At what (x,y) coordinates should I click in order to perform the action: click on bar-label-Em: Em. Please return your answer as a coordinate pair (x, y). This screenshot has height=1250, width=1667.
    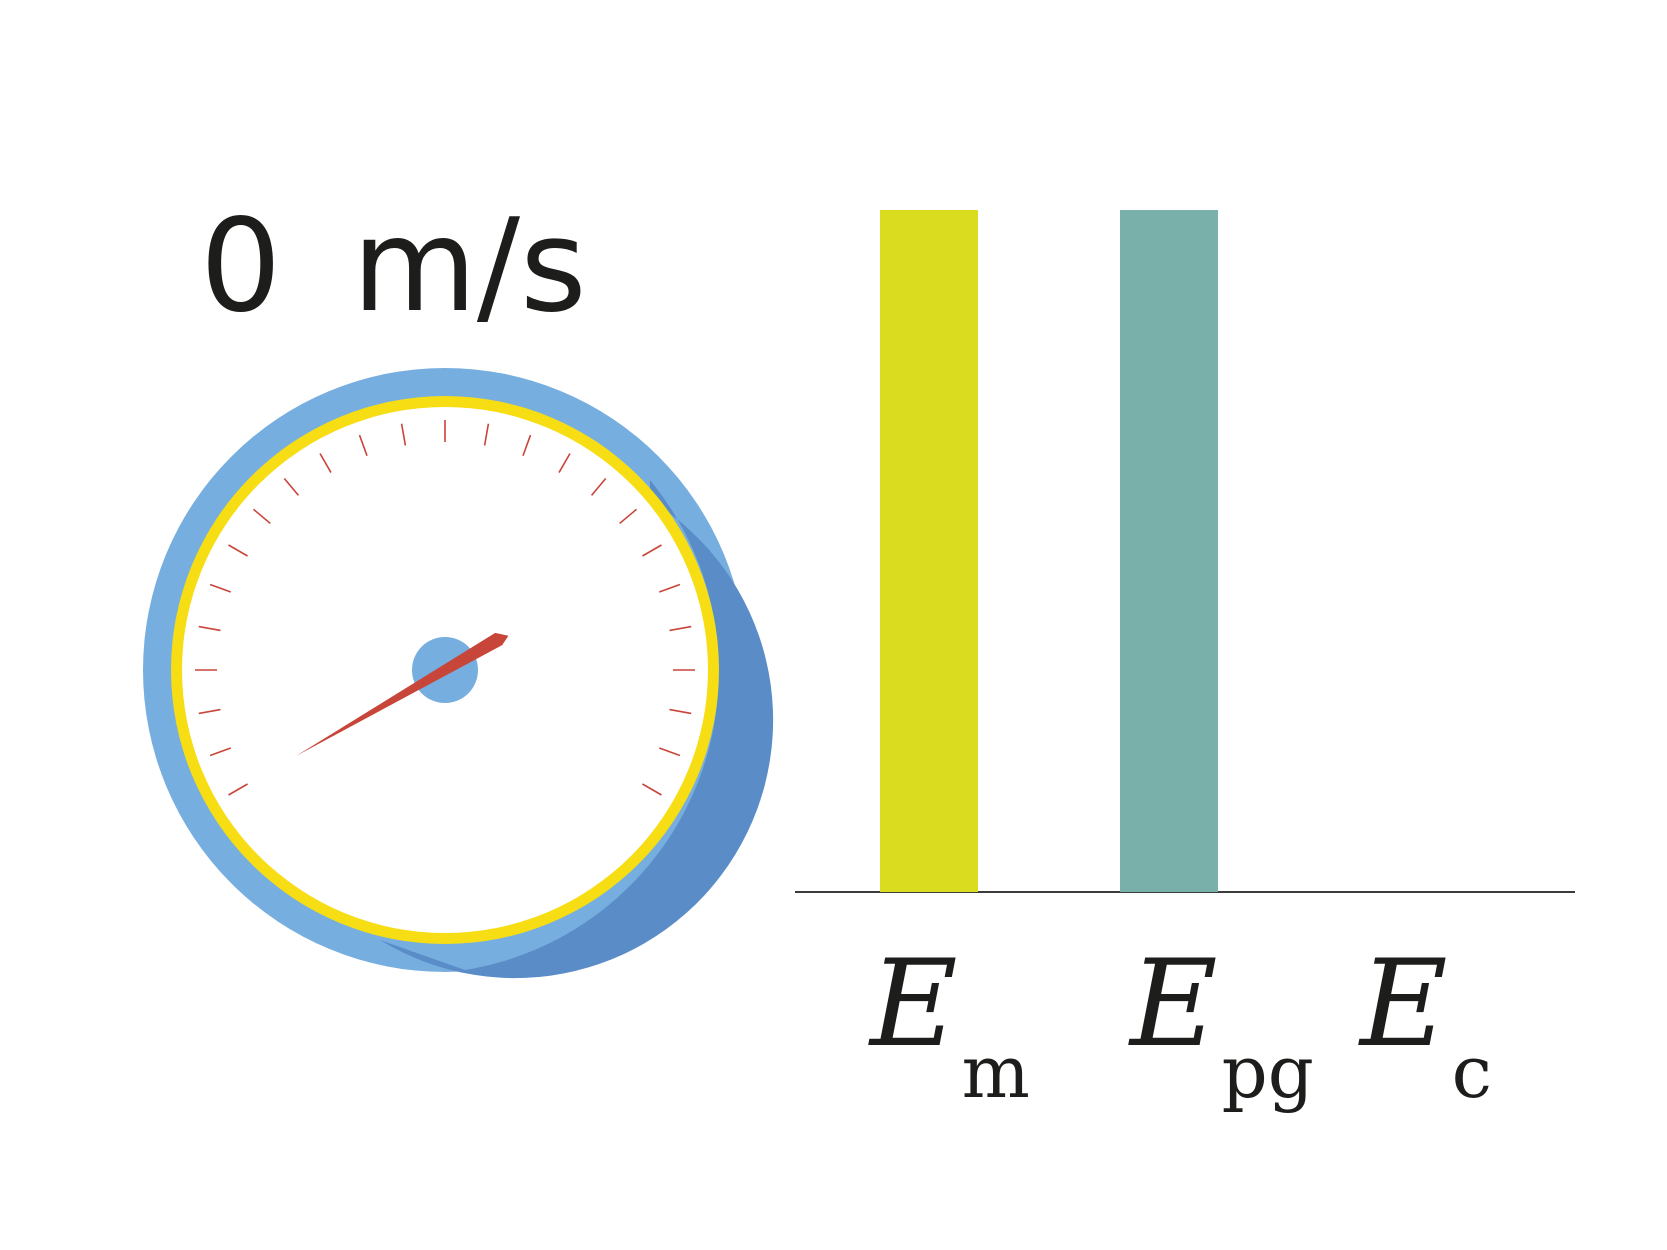
    Looking at the image, I should click on (949, 1024).